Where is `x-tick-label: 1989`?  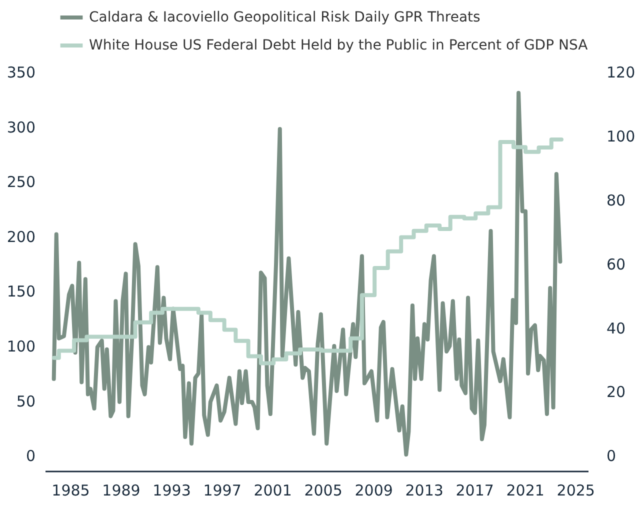 x-tick-label: 1989 is located at coordinates (121, 491).